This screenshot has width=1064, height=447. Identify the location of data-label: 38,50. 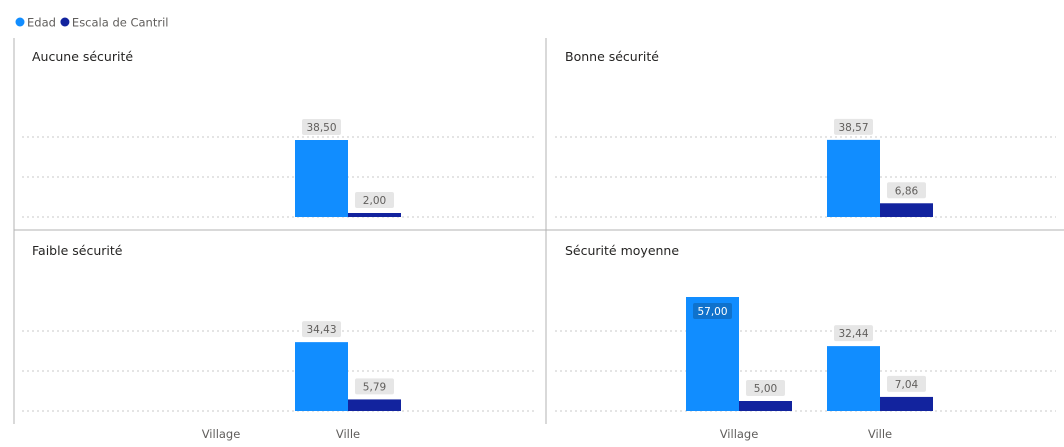
(321, 127).